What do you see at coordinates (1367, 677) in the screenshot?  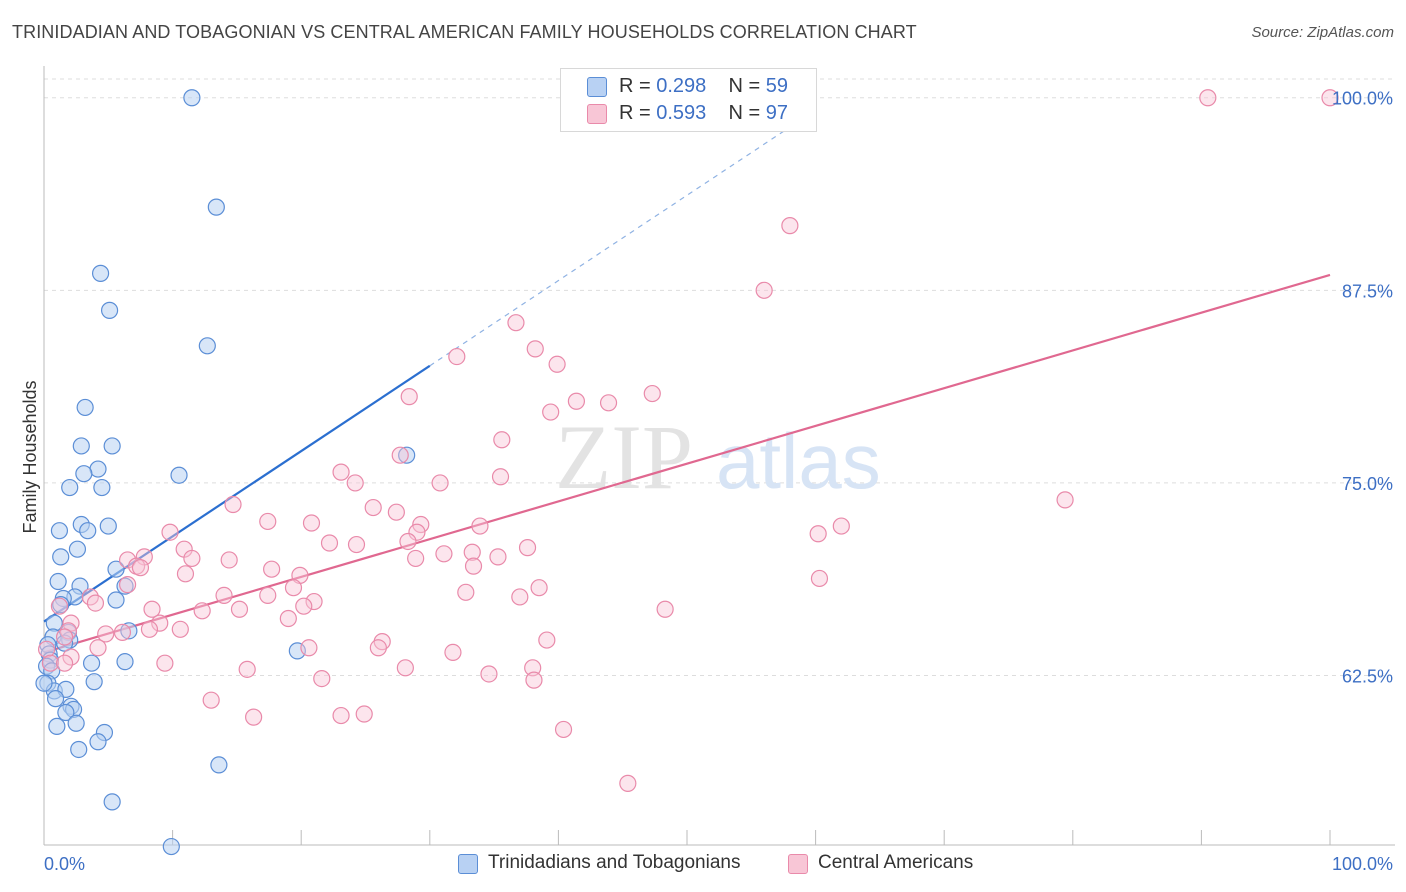 I see `y-tick-label-3: 62.5%` at bounding box center [1367, 677].